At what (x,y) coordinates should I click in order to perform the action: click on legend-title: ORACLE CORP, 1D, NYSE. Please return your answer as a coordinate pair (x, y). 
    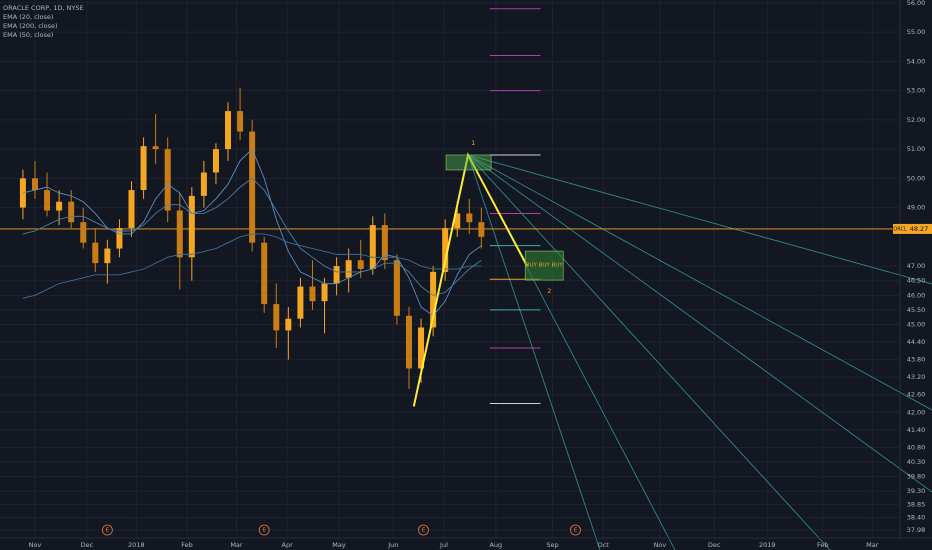
    Looking at the image, I should click on (43, 8).